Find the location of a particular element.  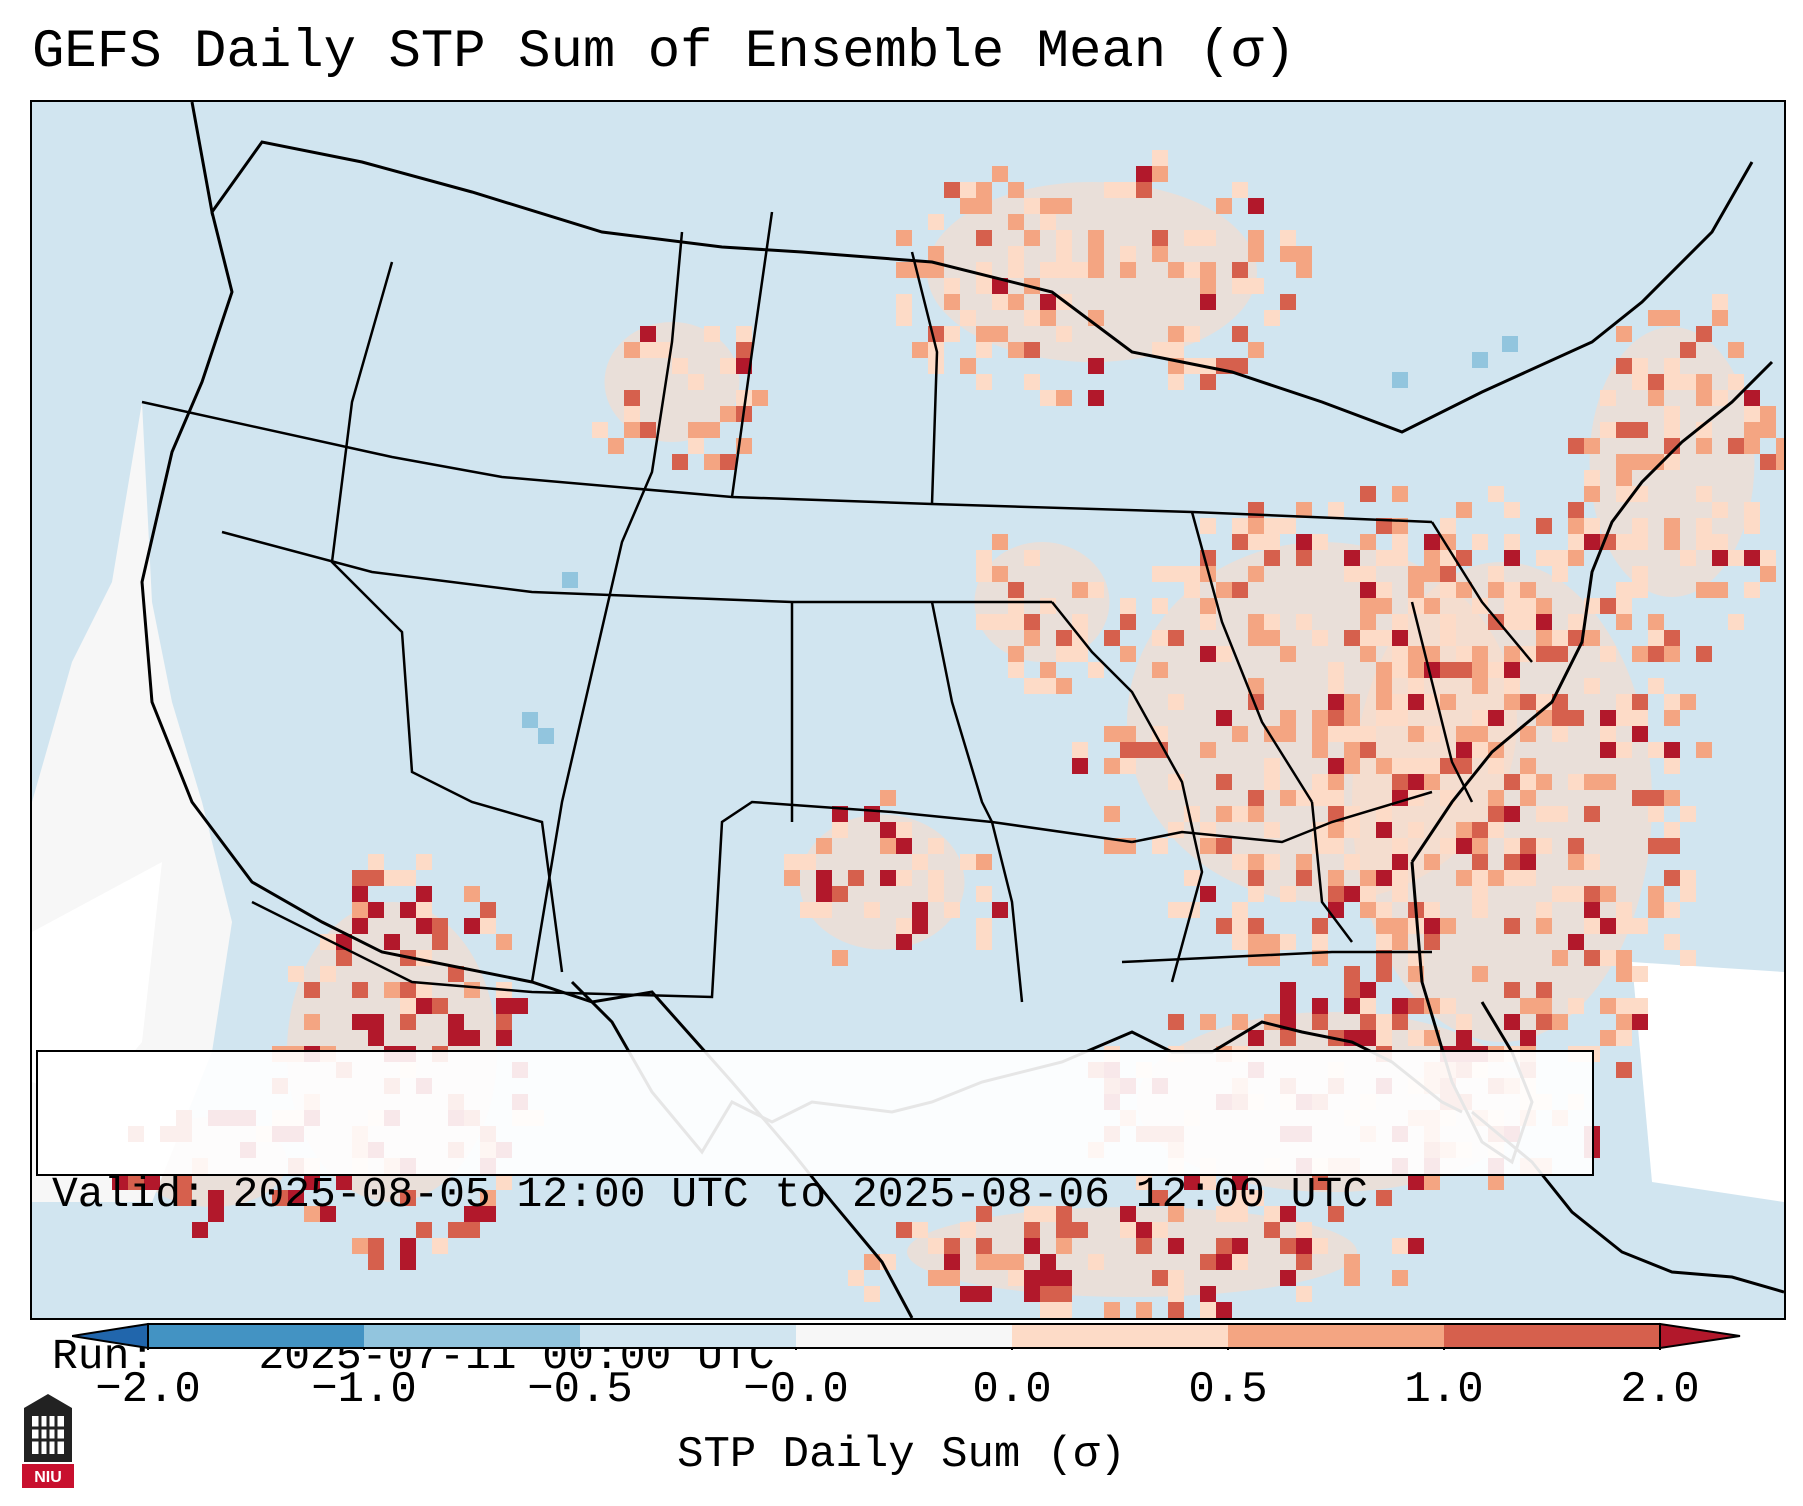

colorbar-title: STP Daily Sum (σ) is located at coordinates (901, 1455).